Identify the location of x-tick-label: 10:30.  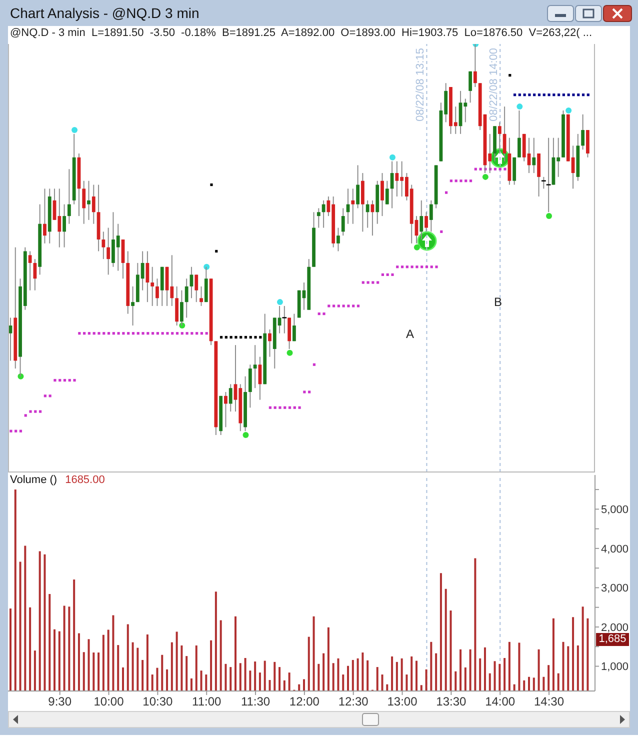
(158, 701).